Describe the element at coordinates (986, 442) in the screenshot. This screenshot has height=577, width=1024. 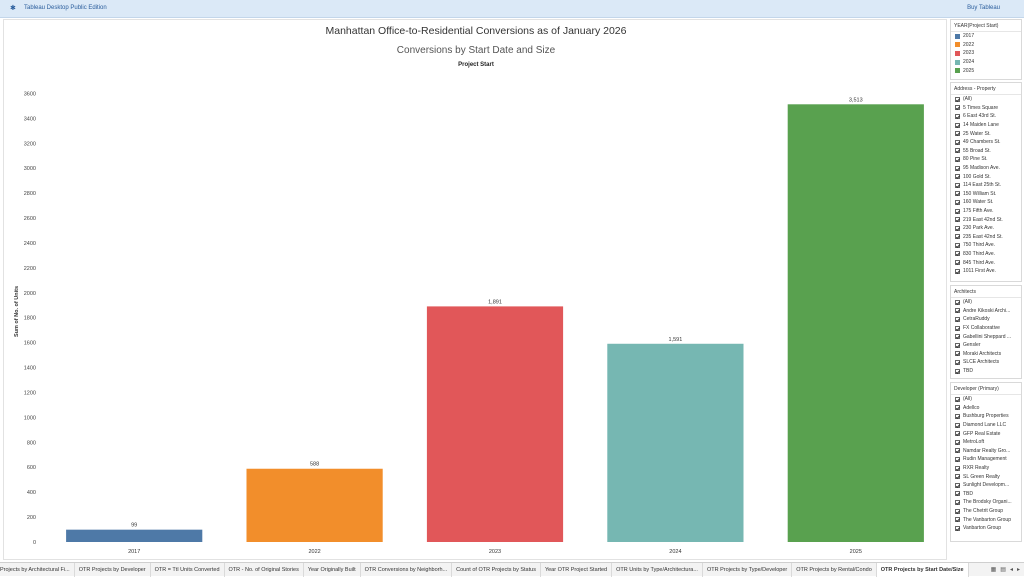
I see `filter-item: MetroLoft` at that location.